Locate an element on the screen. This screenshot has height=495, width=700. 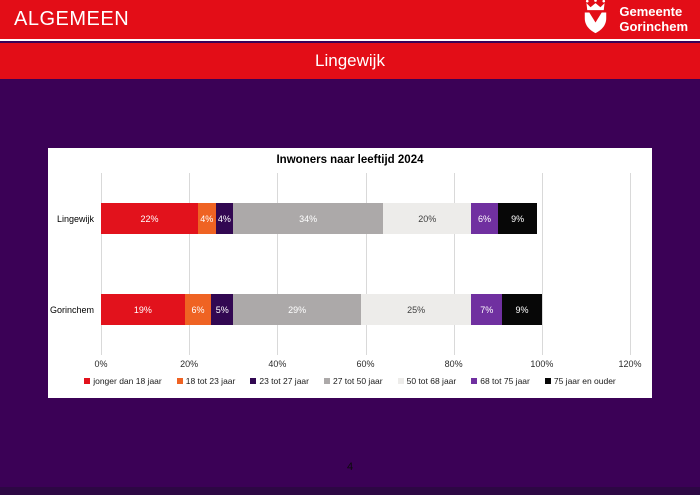
x-tick-label: 20% is located at coordinates (189, 364).